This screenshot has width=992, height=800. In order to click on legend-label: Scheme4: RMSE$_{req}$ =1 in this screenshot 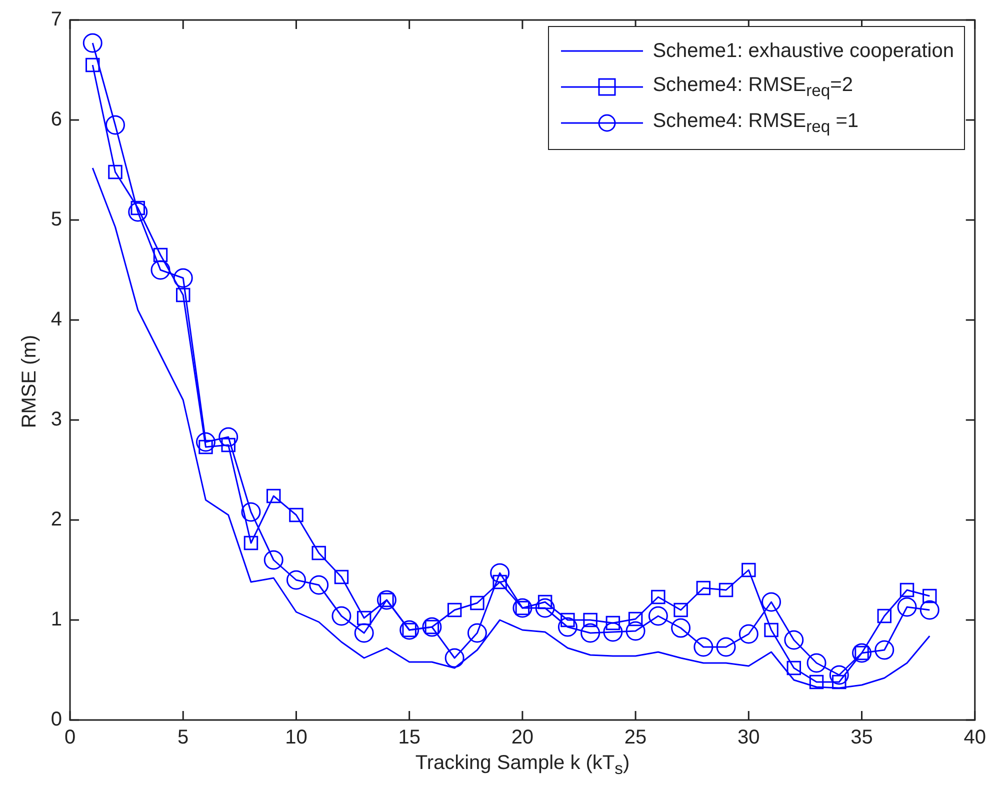, I will do `click(755, 123)`.